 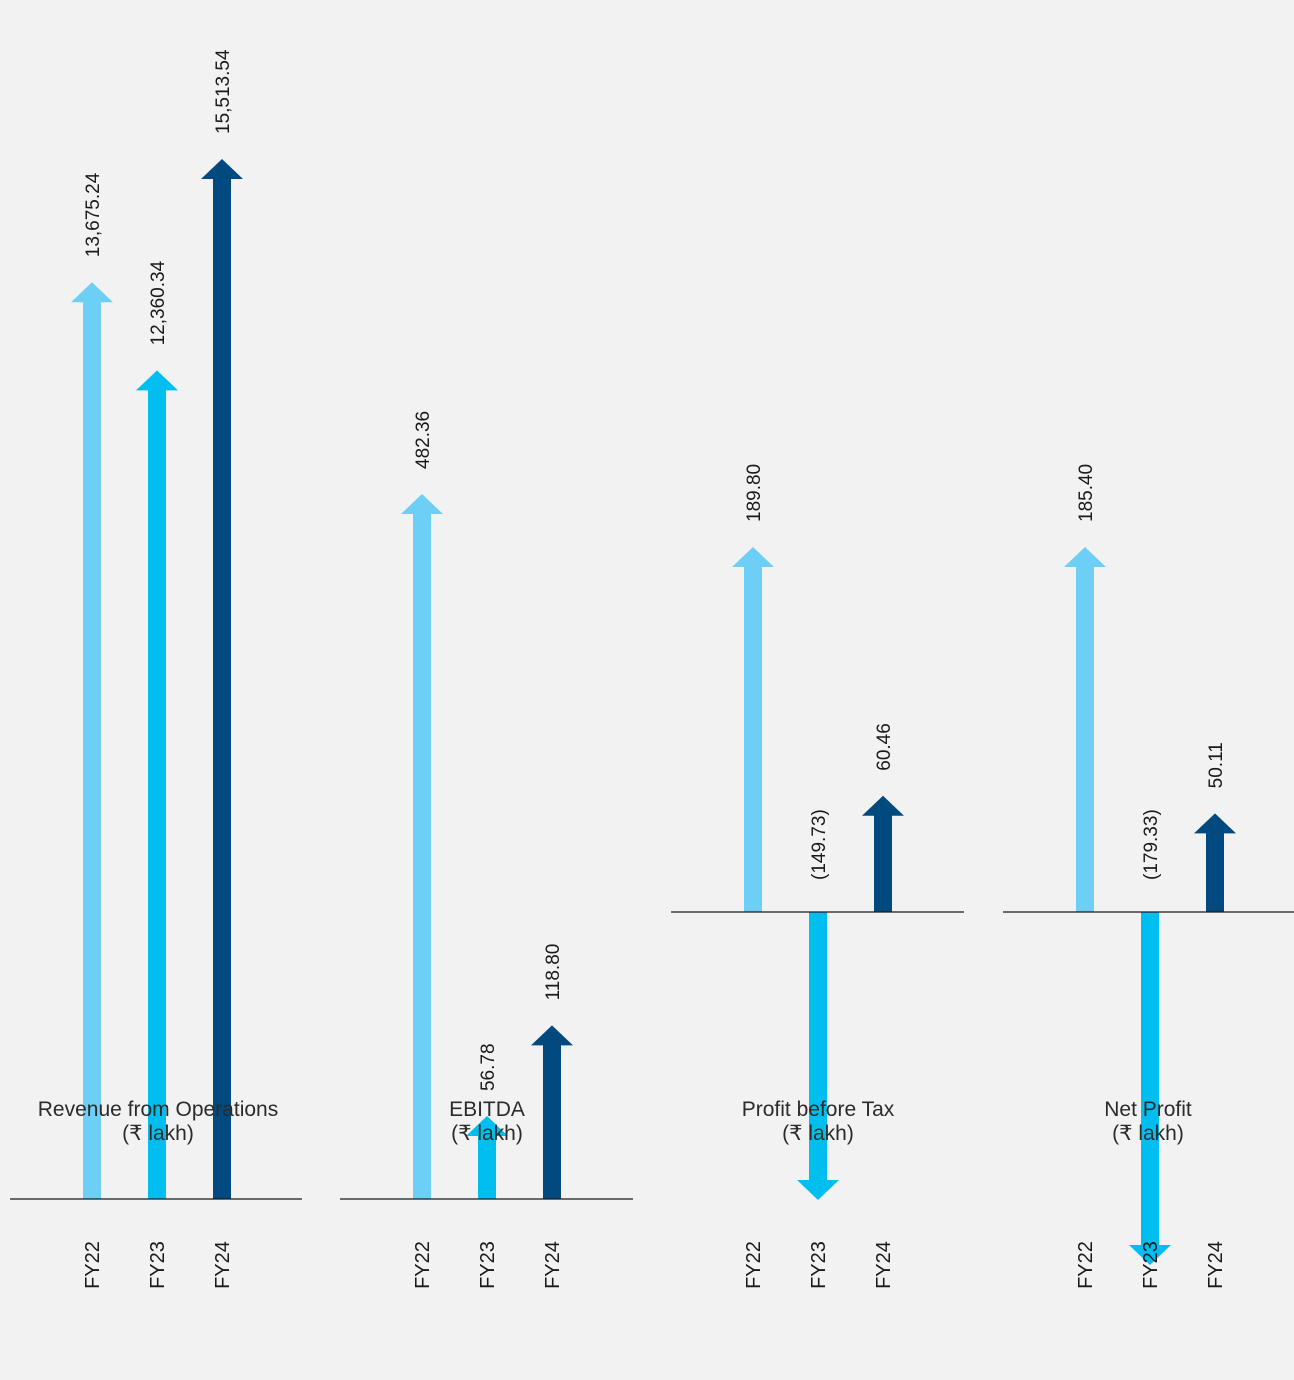 I want to click on panel-title-revenue: Revenue from Operations (₹ lakh), so click(x=161, y=1122).